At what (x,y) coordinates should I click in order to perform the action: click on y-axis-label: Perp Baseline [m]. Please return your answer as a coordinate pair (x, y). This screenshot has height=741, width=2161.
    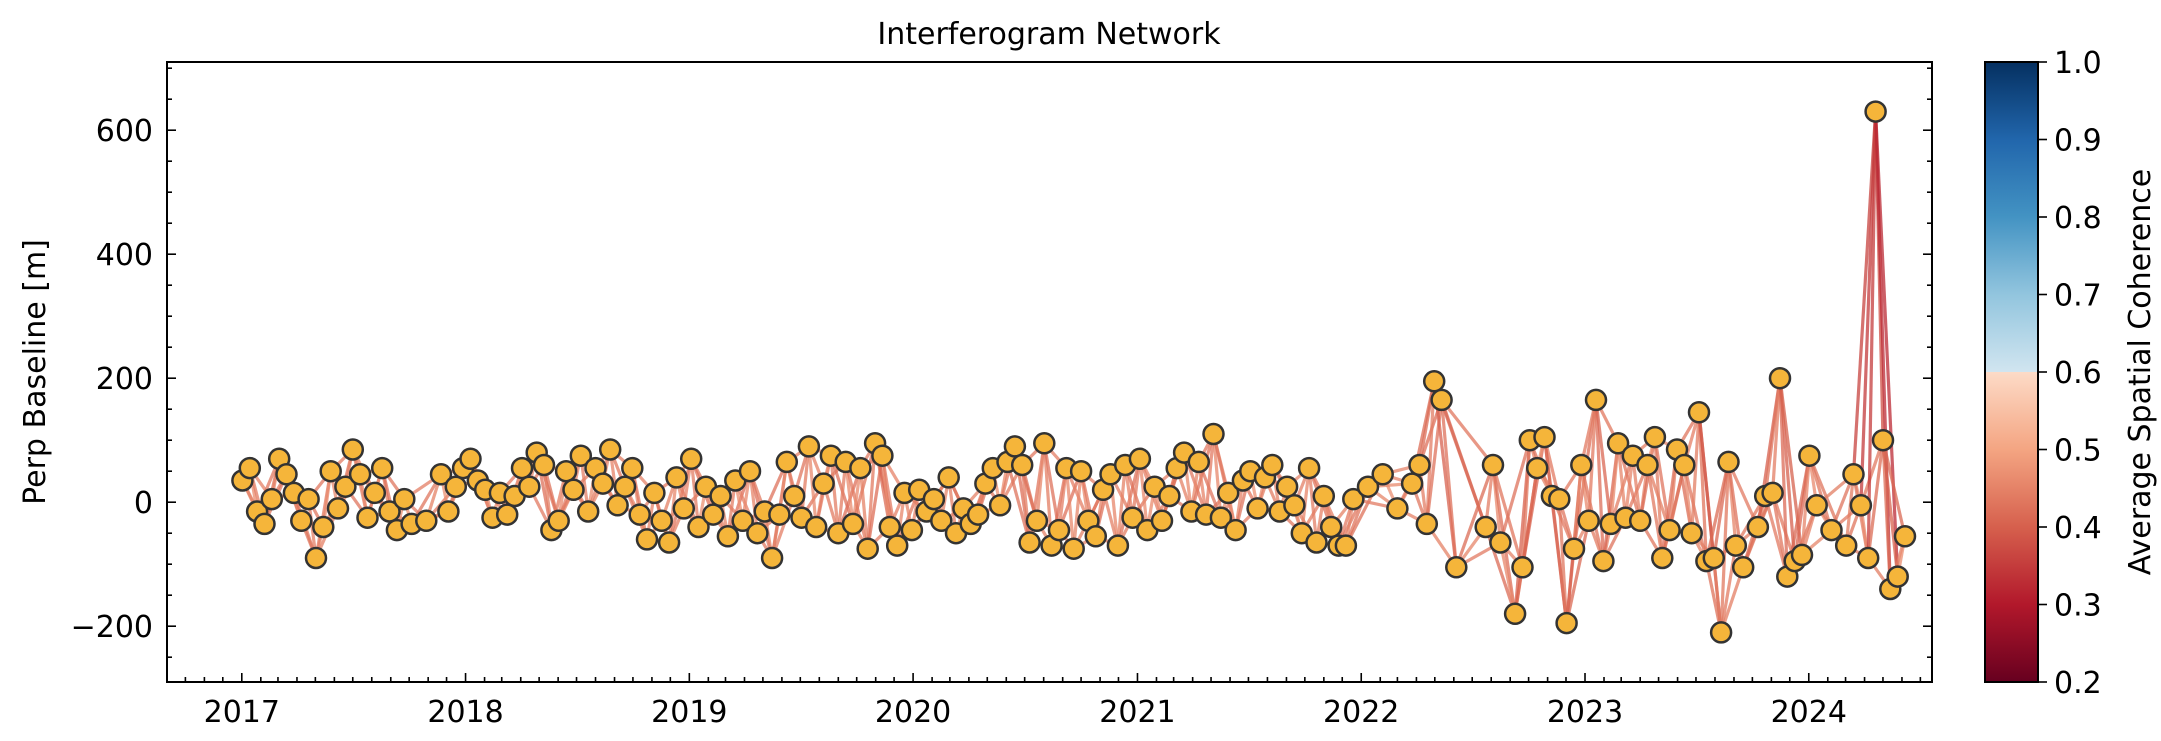
    Looking at the image, I should click on (35, 372).